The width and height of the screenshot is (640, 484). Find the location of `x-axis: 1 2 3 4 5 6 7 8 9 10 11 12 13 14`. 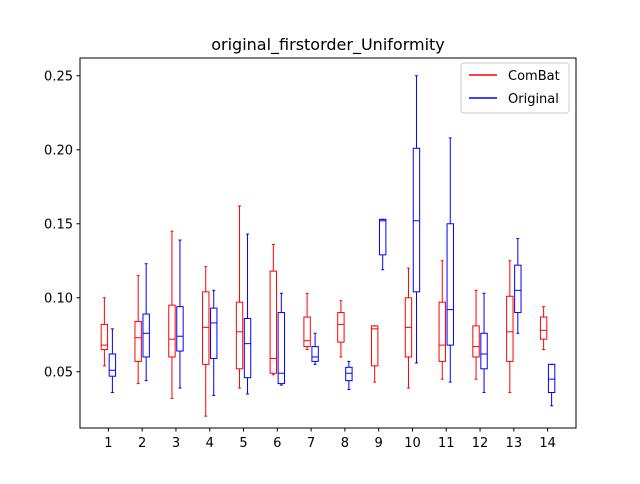

x-axis: 1 2 3 4 5 6 7 8 9 10 11 12 13 14 is located at coordinates (330, 439).